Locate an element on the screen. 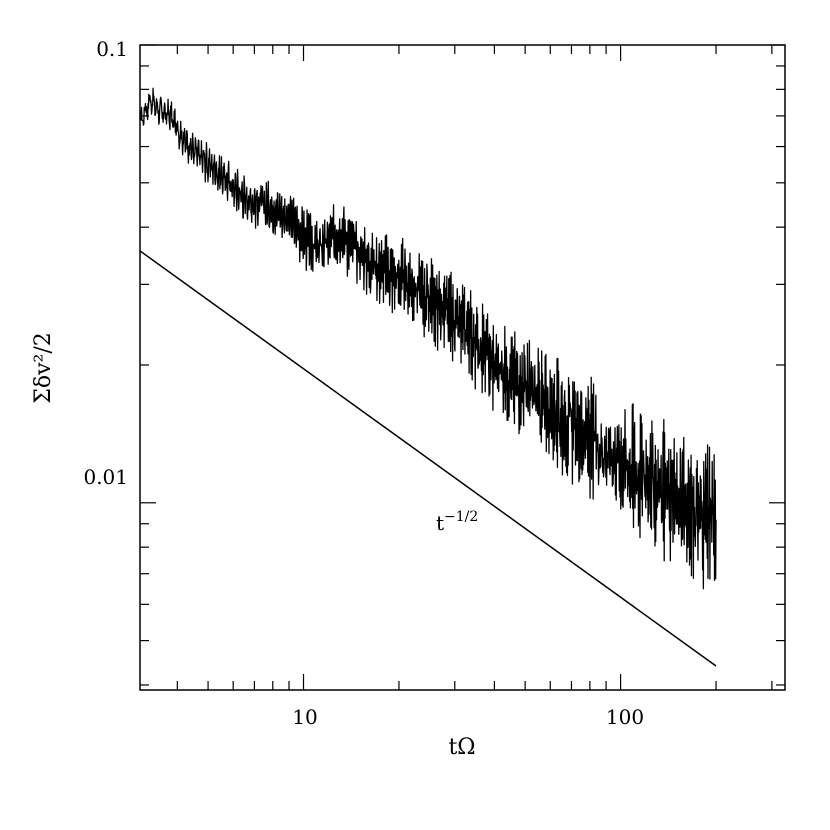 This screenshot has width=830, height=830. x-tick-label-10: 10 is located at coordinates (304, 717).